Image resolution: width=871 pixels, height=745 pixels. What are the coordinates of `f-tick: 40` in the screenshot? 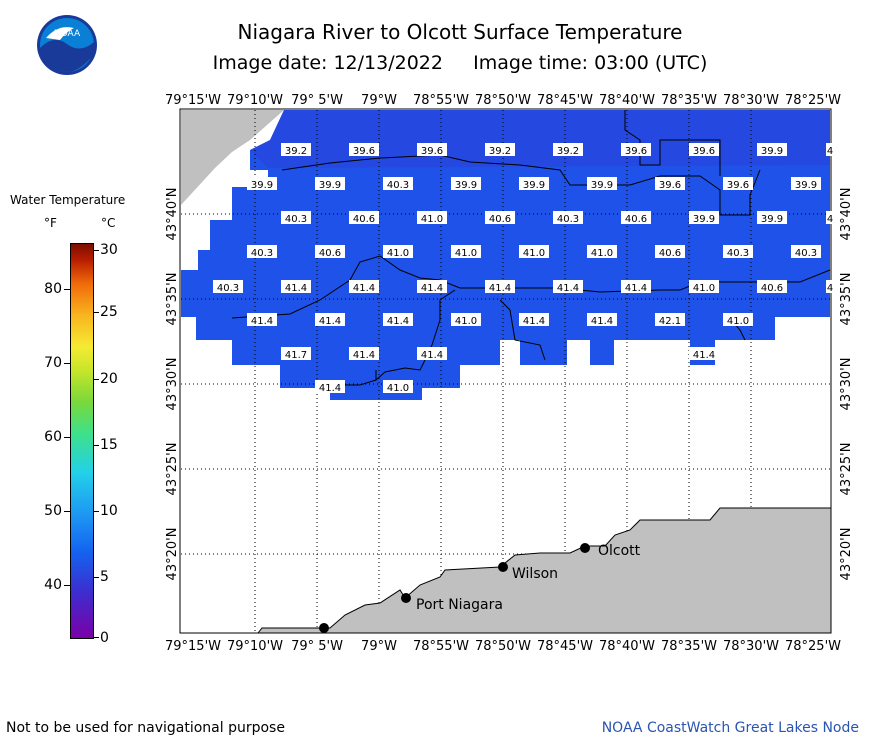 It's located at (53, 585).